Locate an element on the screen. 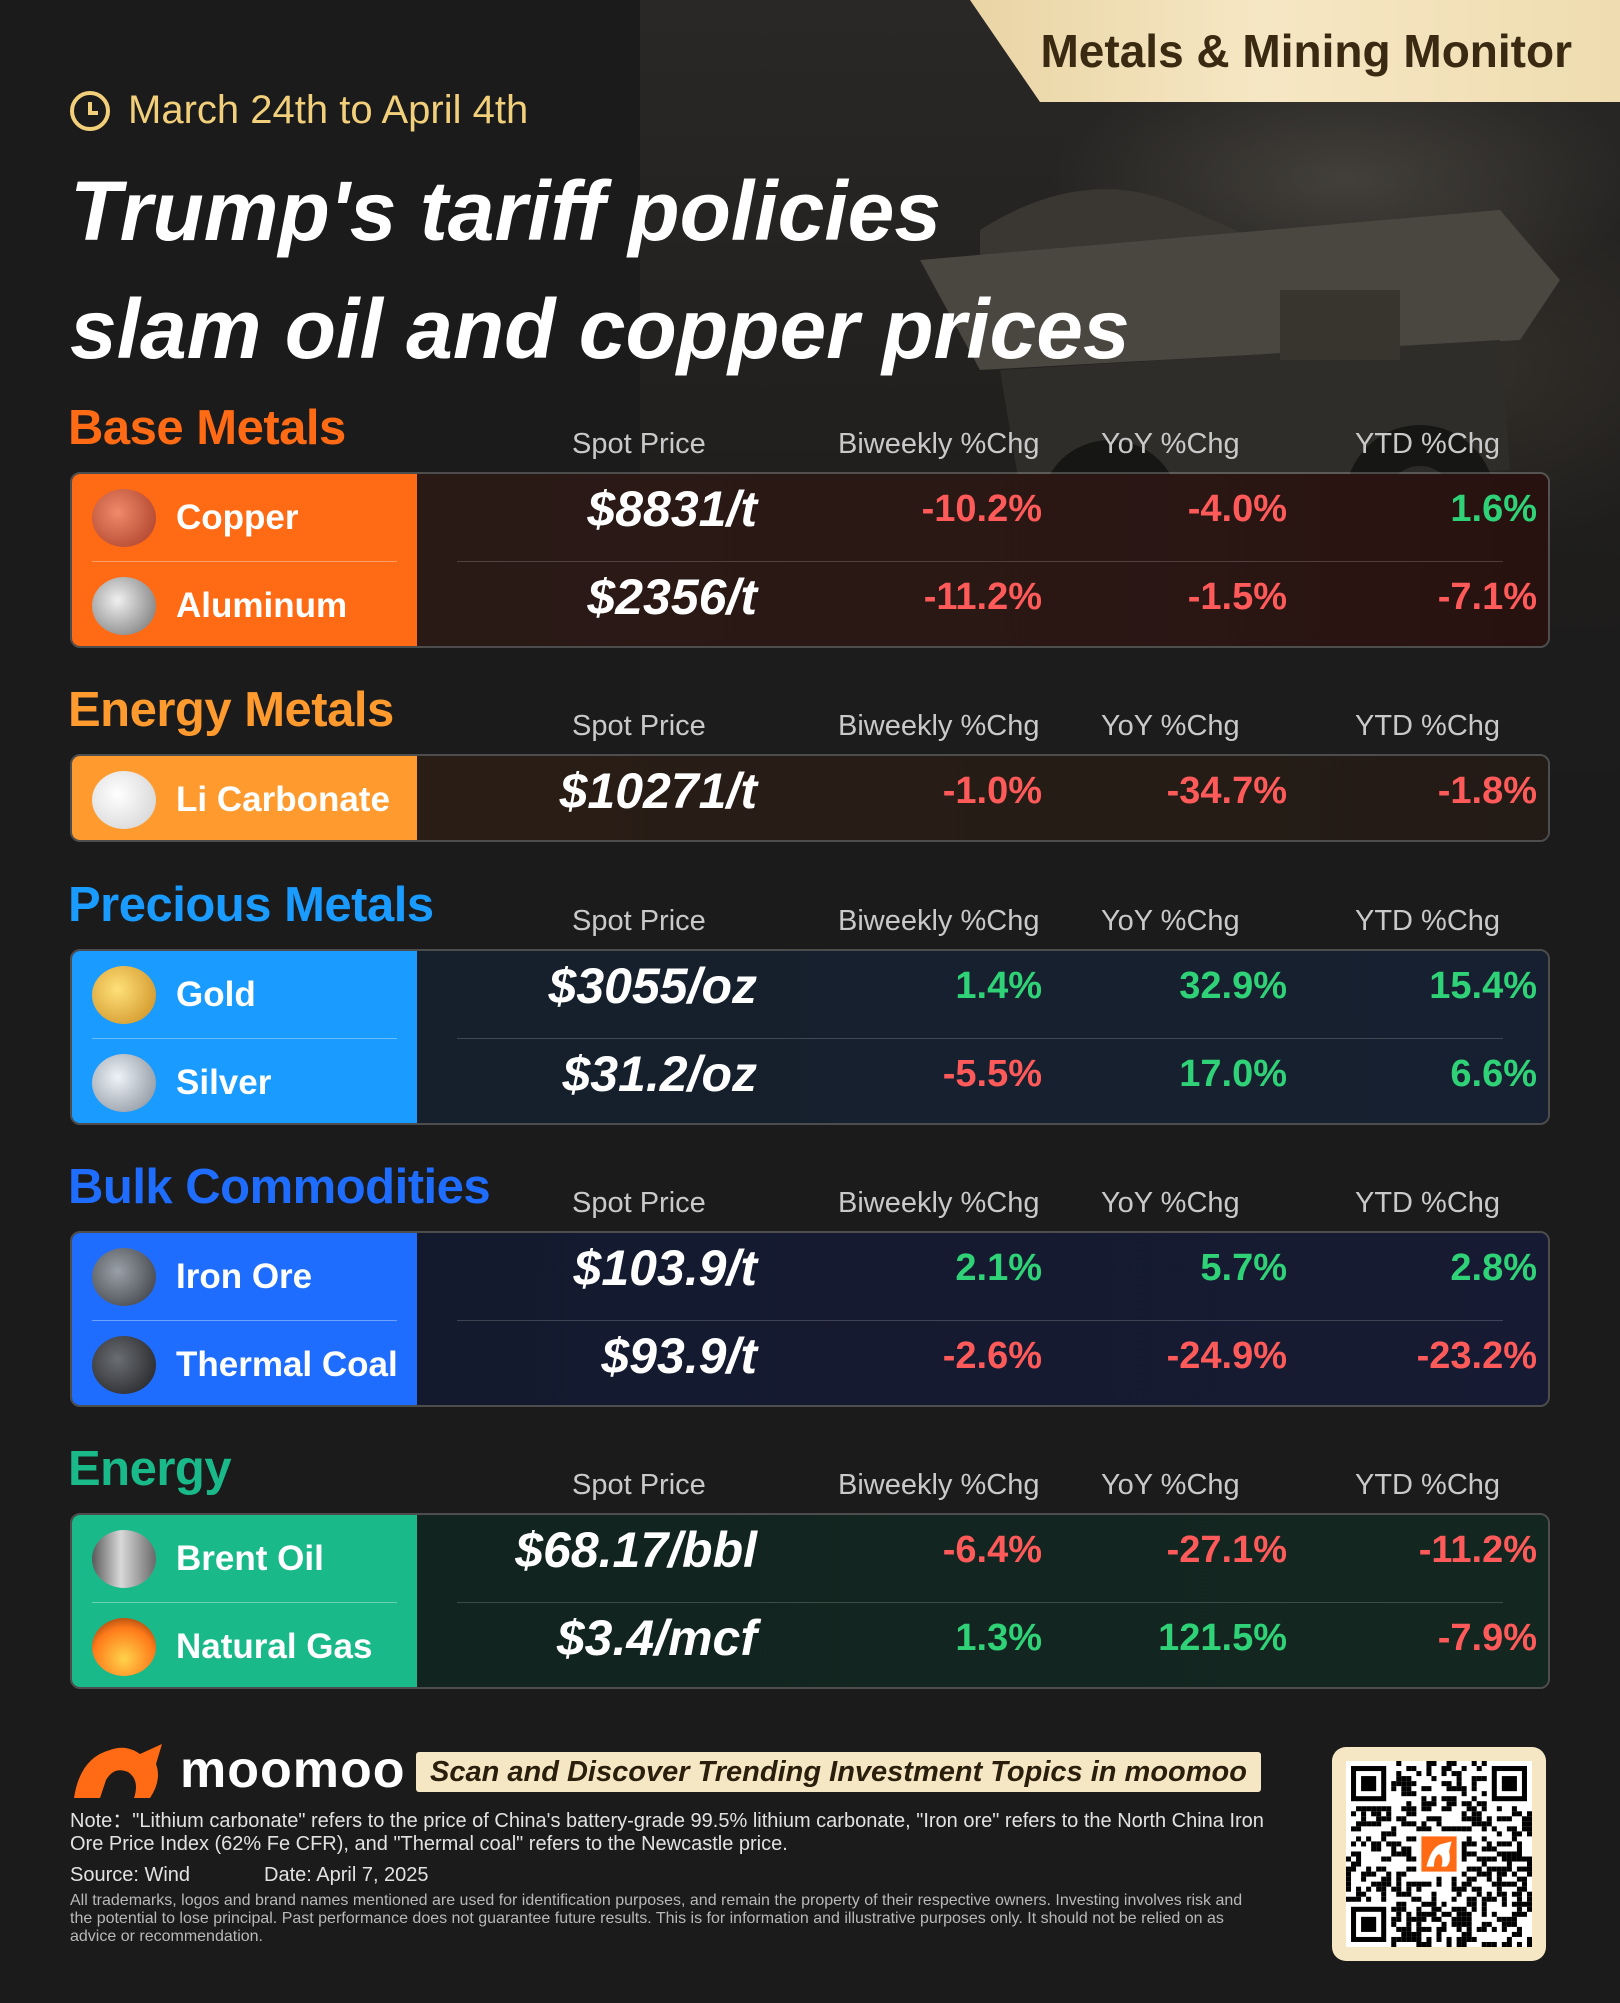  publish-date: Date: April 7, 2025 is located at coordinates (346, 1875).